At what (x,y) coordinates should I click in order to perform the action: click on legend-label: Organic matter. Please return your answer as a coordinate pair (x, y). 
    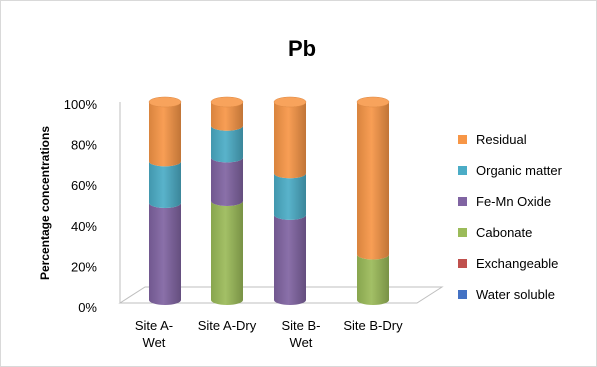
    Looking at the image, I should click on (519, 170).